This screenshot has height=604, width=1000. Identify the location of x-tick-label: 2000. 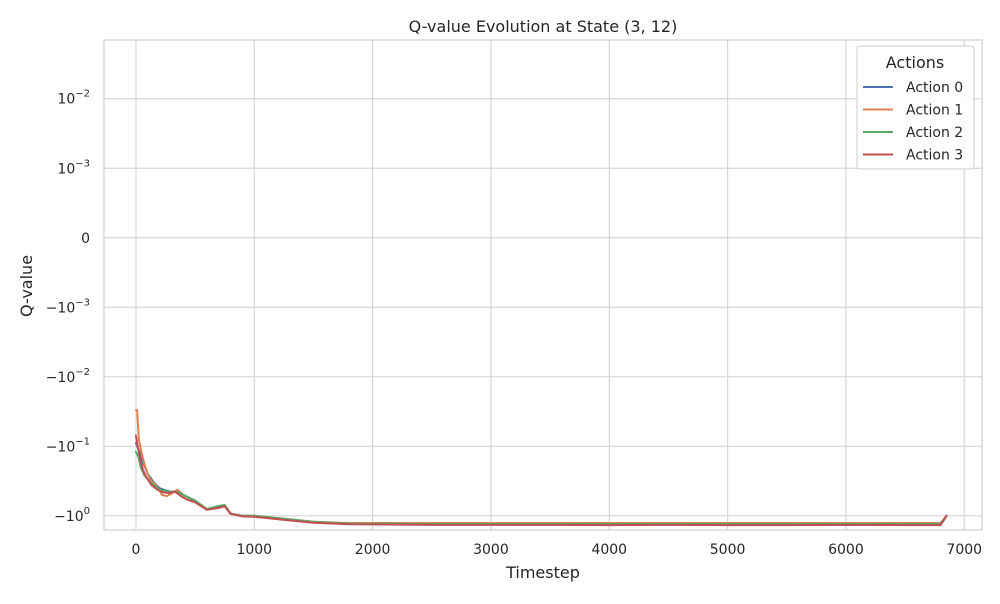
(373, 550).